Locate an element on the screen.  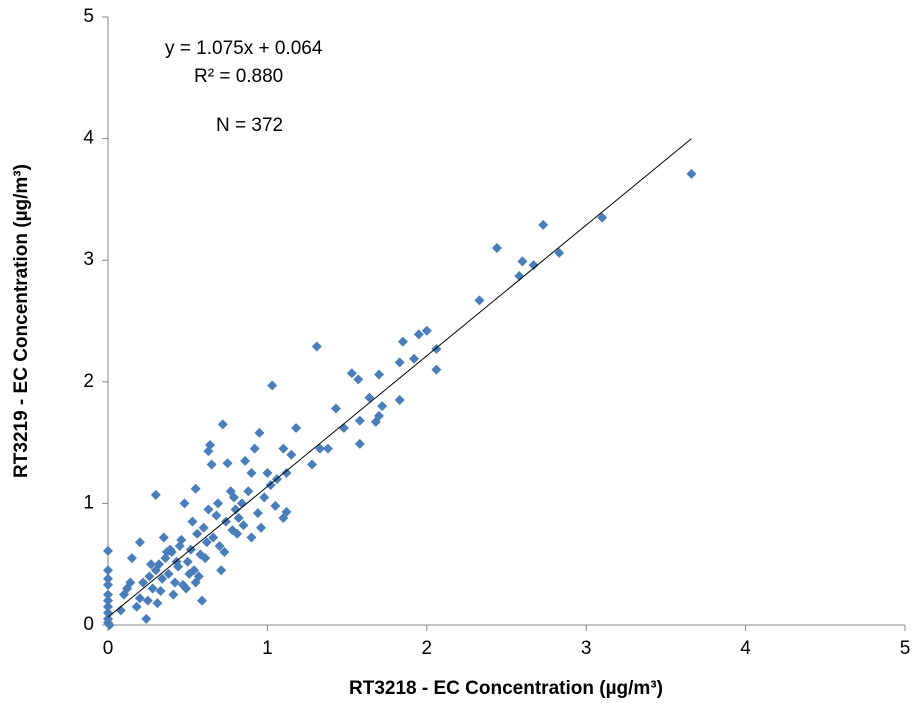
x-axis-label: RT3218 - EC Concentration (µg/m³) is located at coordinates (506, 688).